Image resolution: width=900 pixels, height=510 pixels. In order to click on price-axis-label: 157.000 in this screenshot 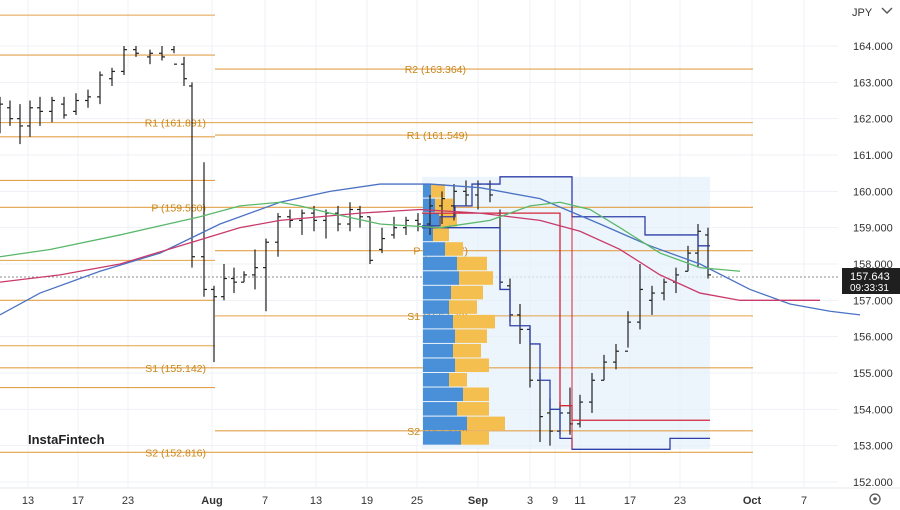, I will do `click(873, 301)`.